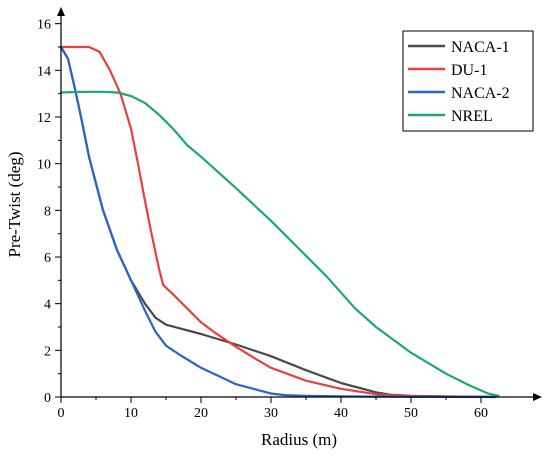  I want to click on y-tick-label: 6, so click(47, 258).